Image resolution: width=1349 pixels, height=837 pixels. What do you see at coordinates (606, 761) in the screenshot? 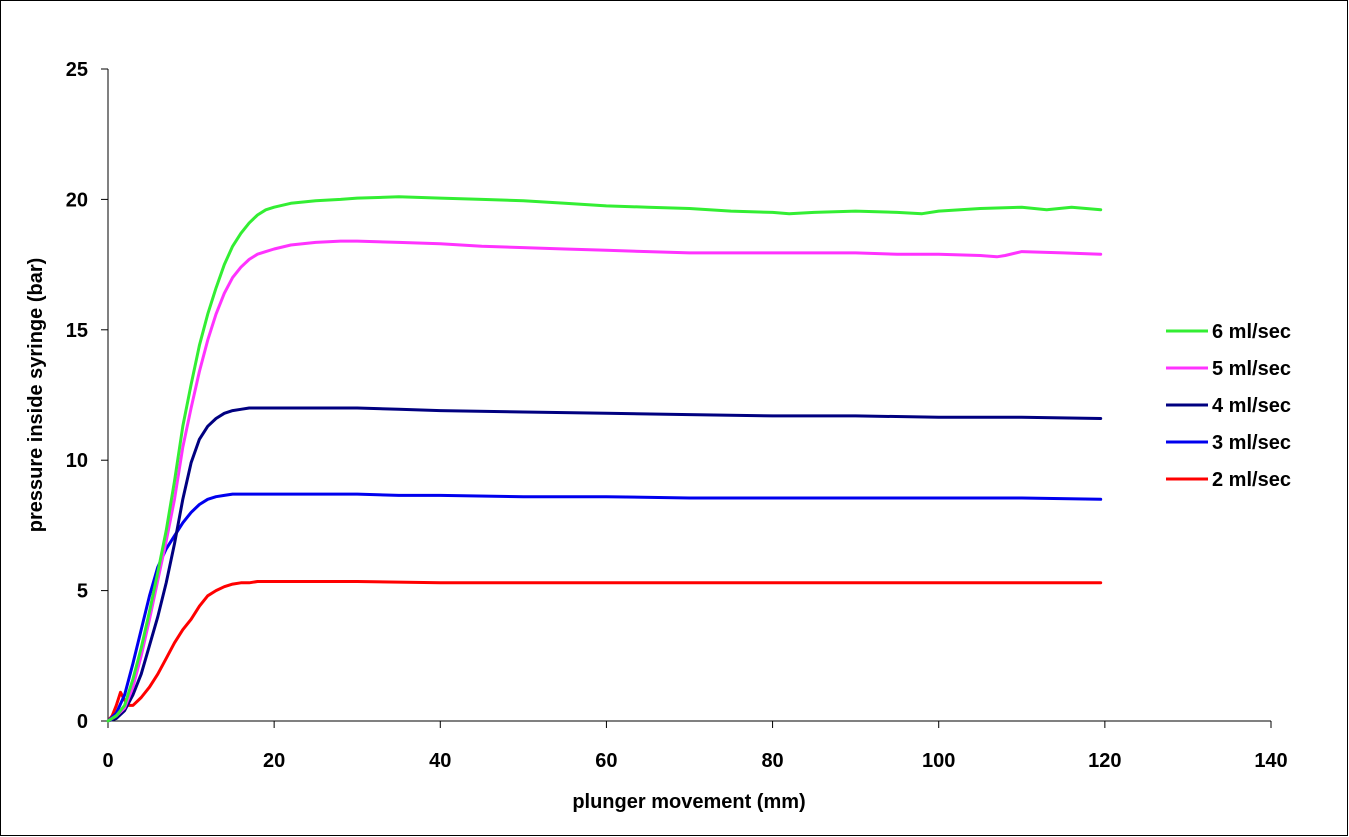
I see `x-tick-label: 60` at bounding box center [606, 761].